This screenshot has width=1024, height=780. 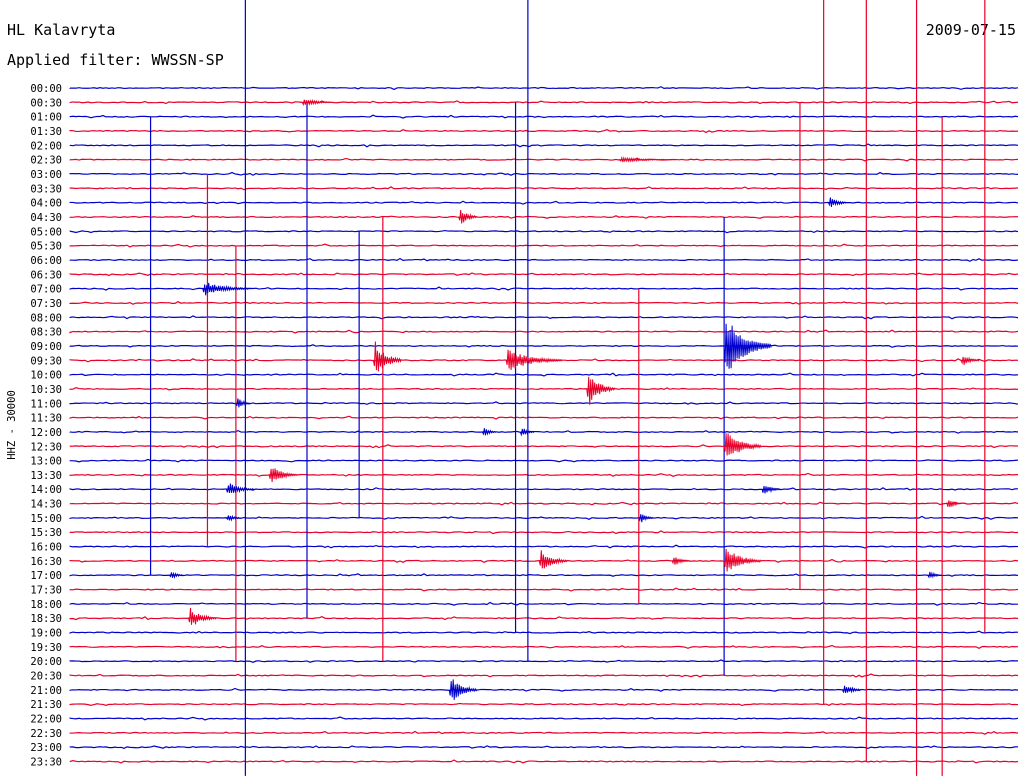 What do you see at coordinates (970, 30) in the screenshot?
I see `date-label: 2009-07-15` at bounding box center [970, 30].